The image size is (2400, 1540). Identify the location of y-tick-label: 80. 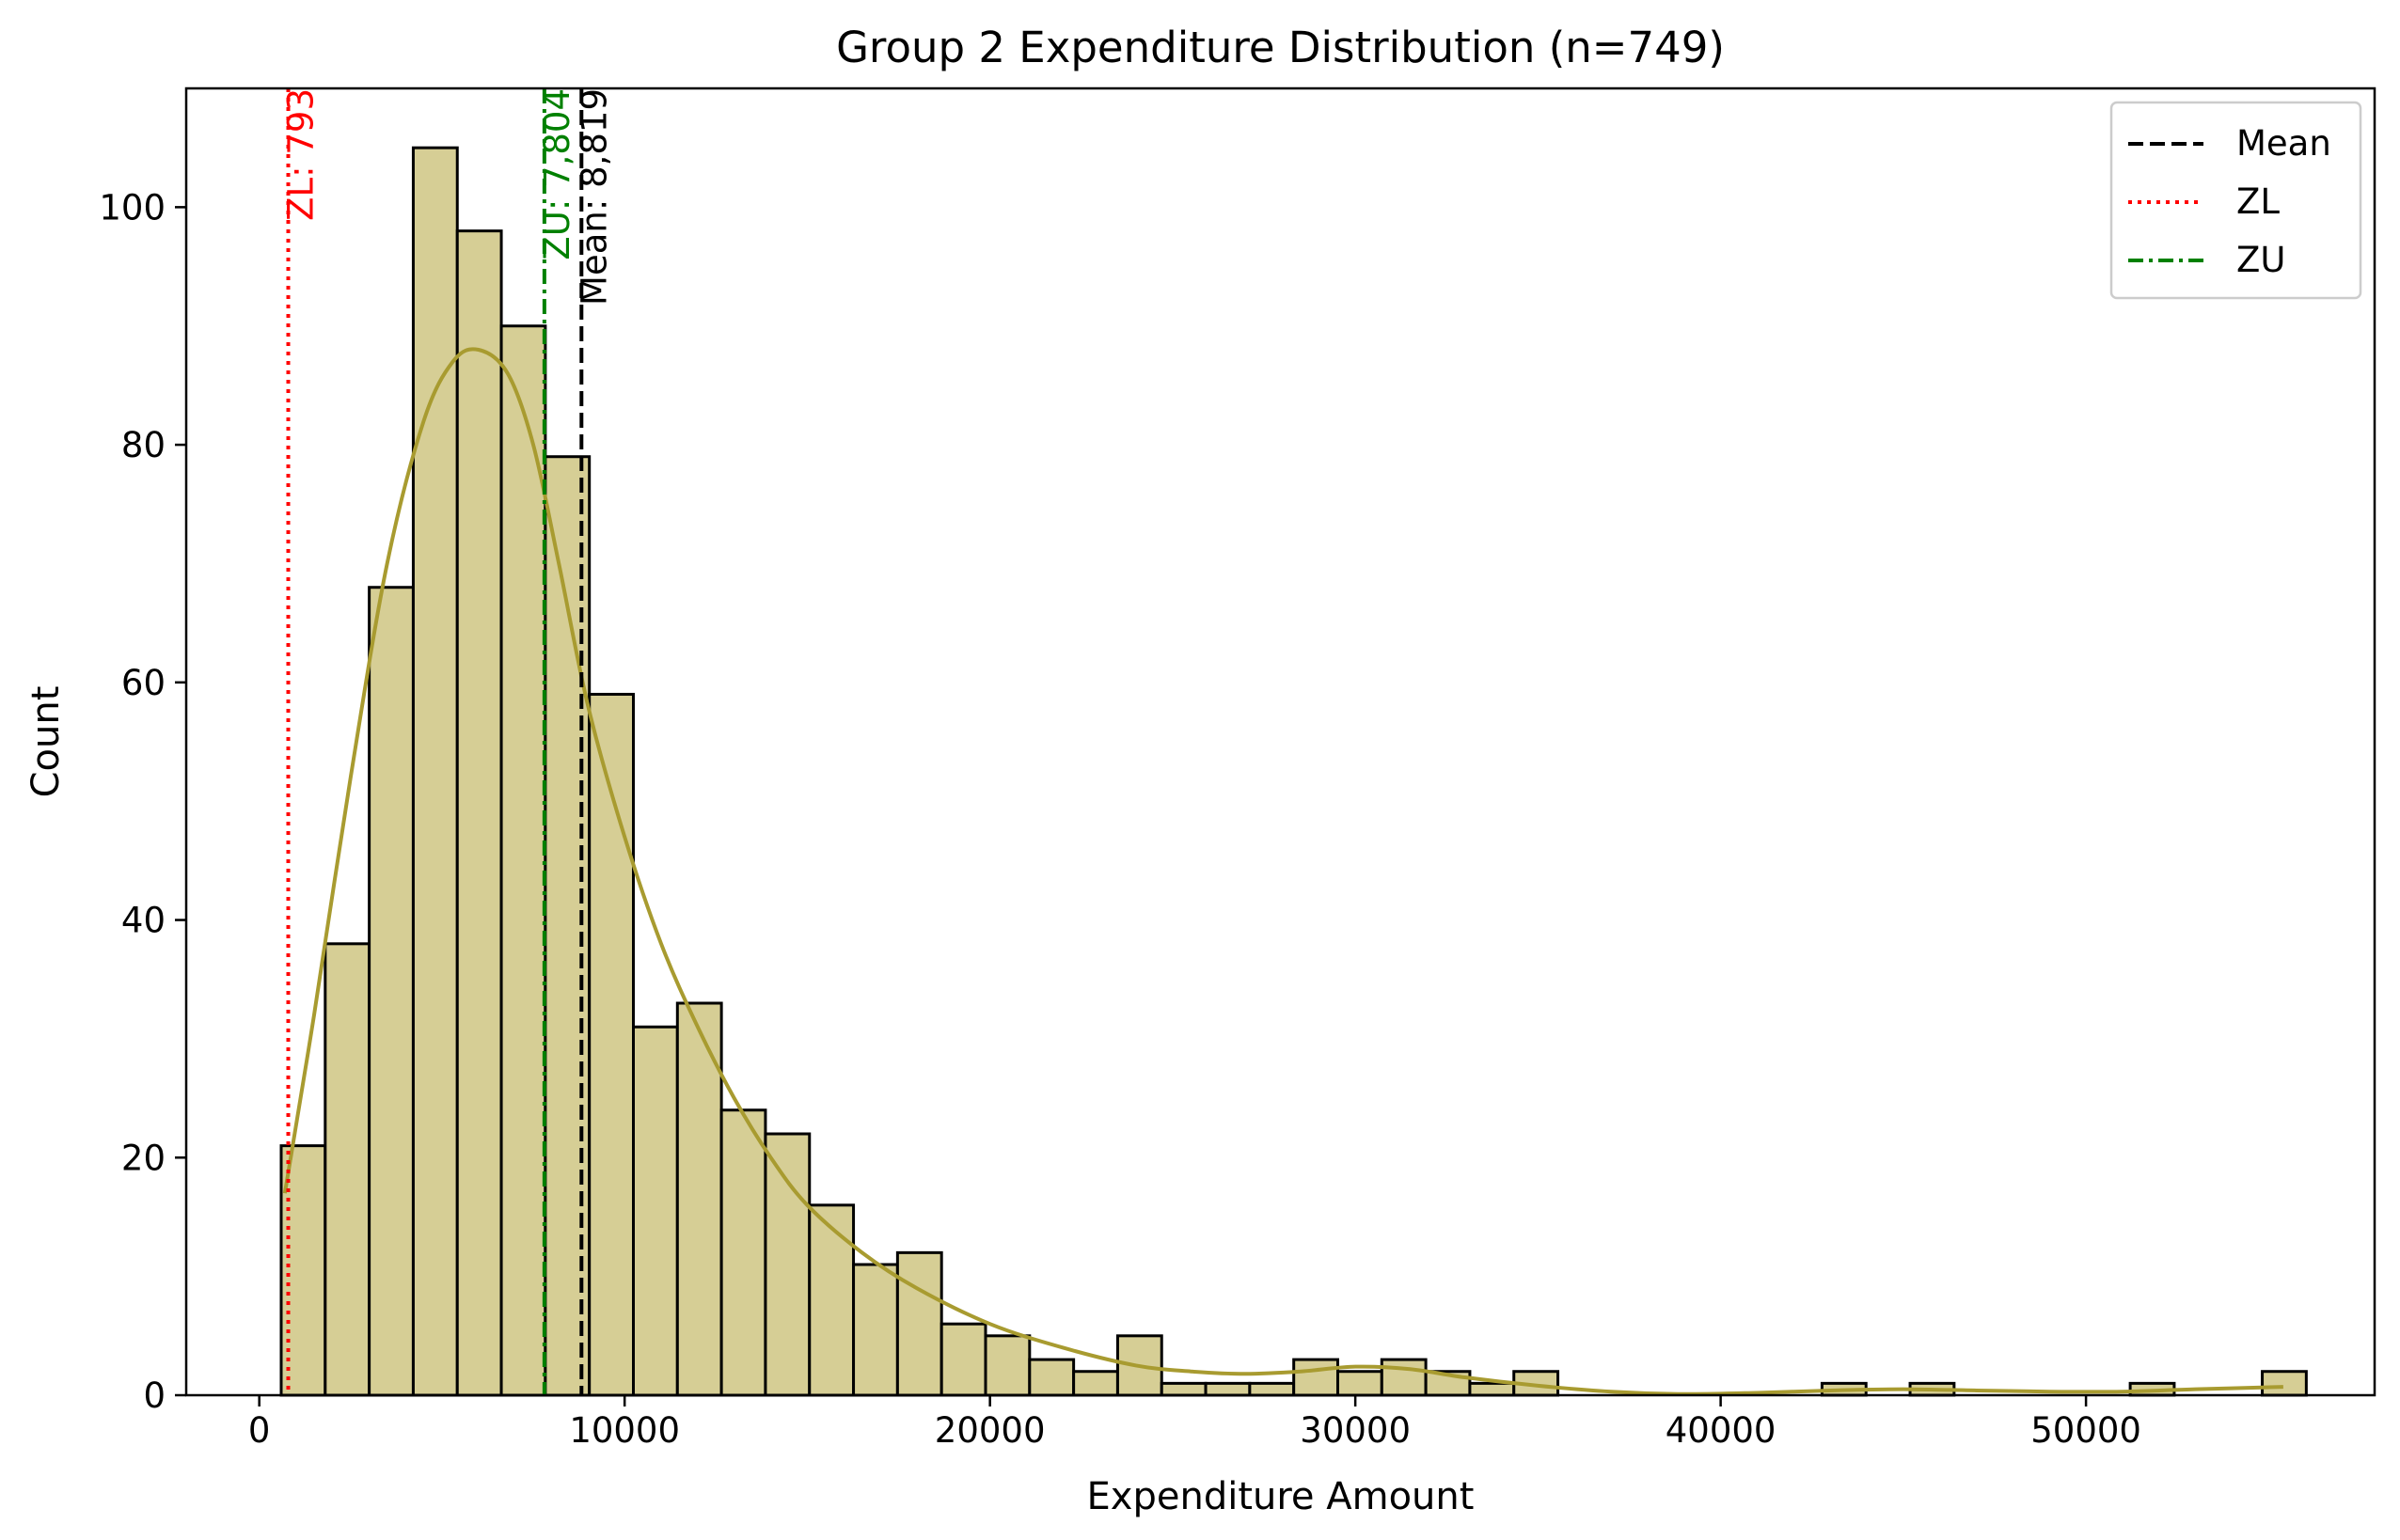
(143, 445).